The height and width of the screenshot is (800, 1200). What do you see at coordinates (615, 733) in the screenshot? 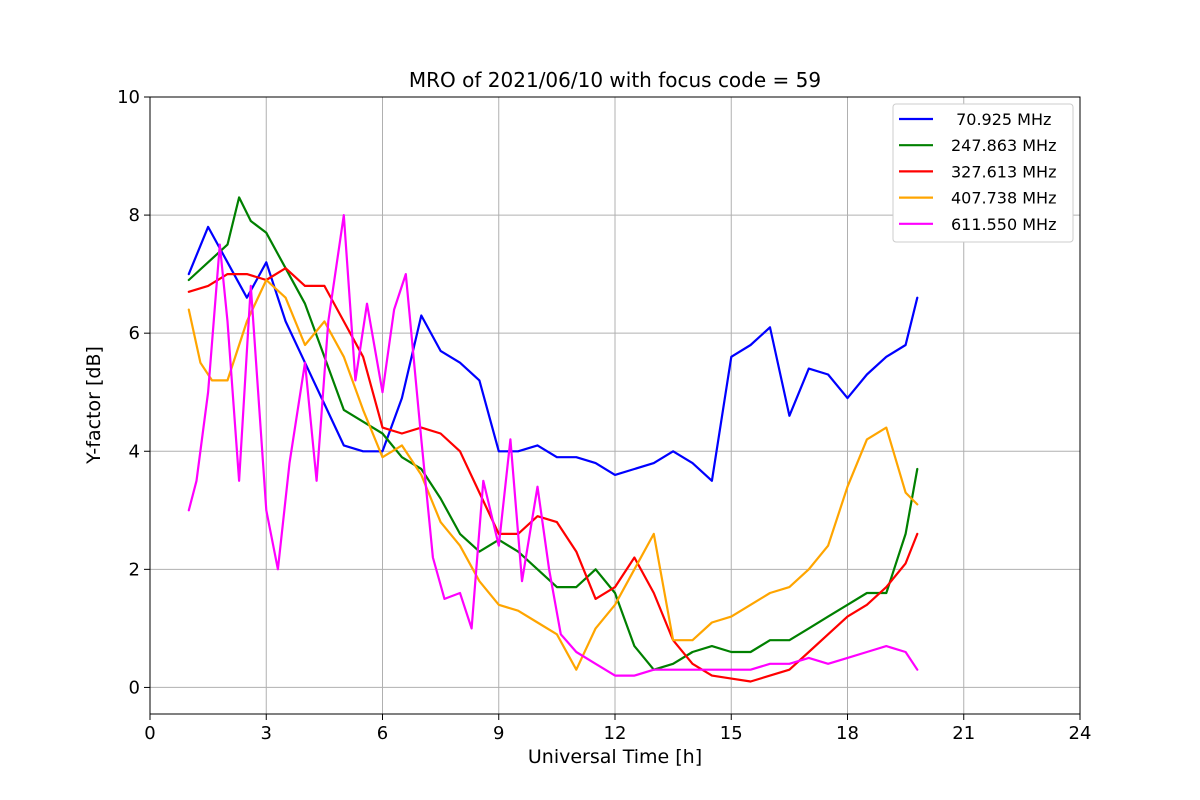
I see `x-tick-label: 12` at bounding box center [615, 733].